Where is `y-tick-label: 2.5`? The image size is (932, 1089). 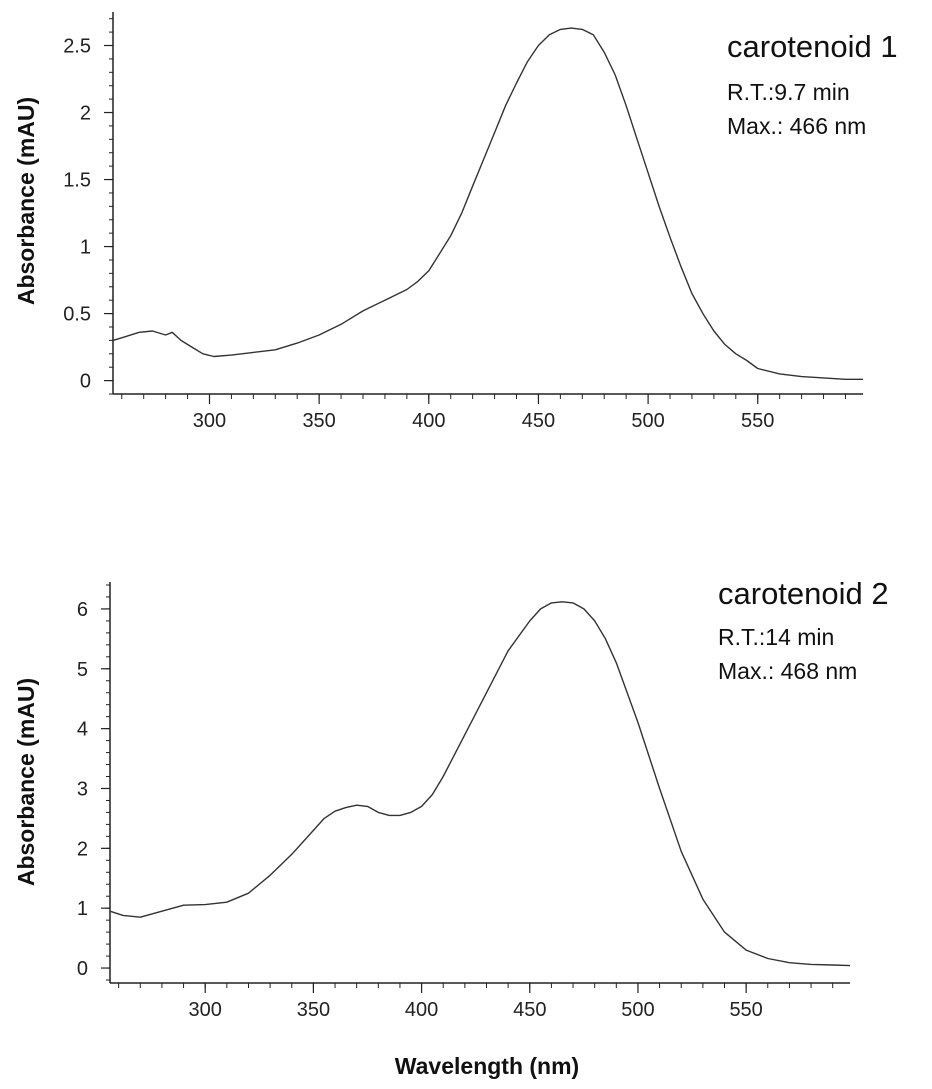
y-tick-label: 2.5 is located at coordinates (77, 47).